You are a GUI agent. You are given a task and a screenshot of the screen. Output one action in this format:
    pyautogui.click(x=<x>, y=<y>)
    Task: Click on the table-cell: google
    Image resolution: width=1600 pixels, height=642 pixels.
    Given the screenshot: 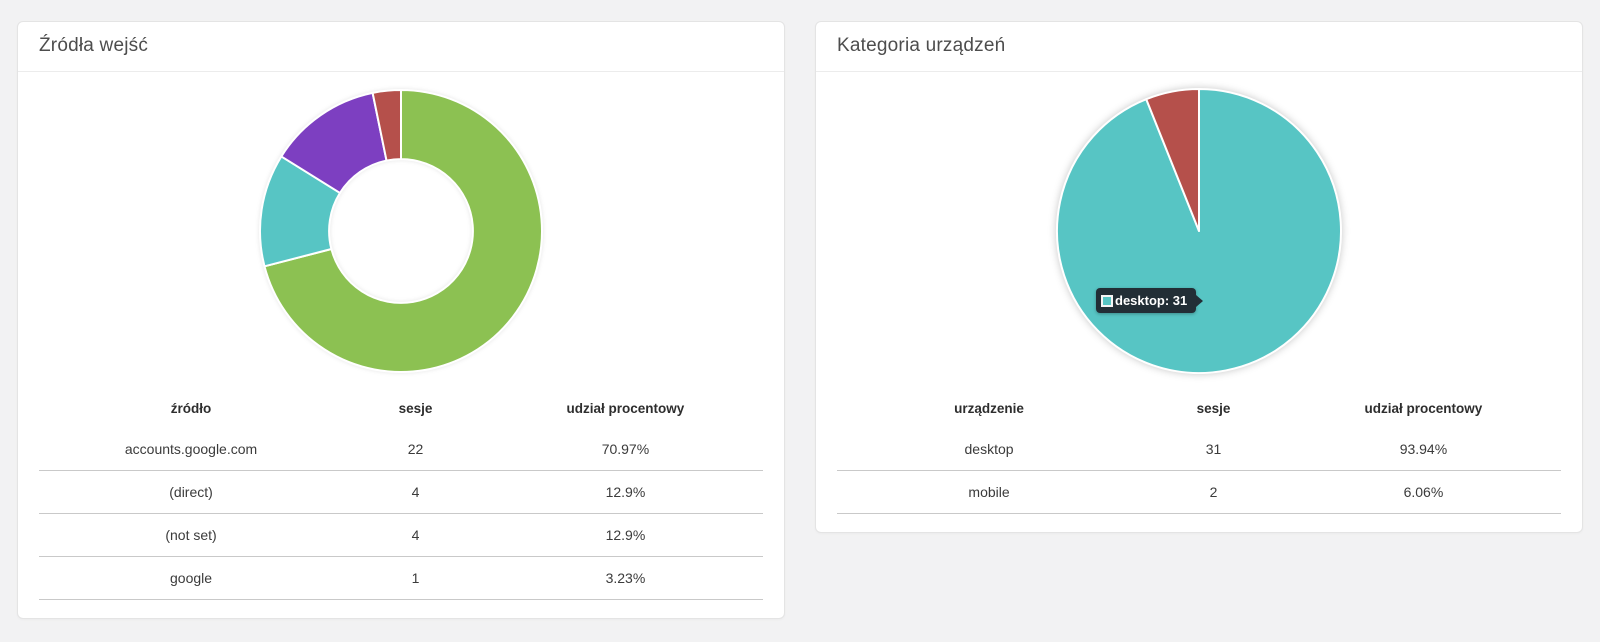 What is the action you would take?
    pyautogui.click(x=191, y=578)
    